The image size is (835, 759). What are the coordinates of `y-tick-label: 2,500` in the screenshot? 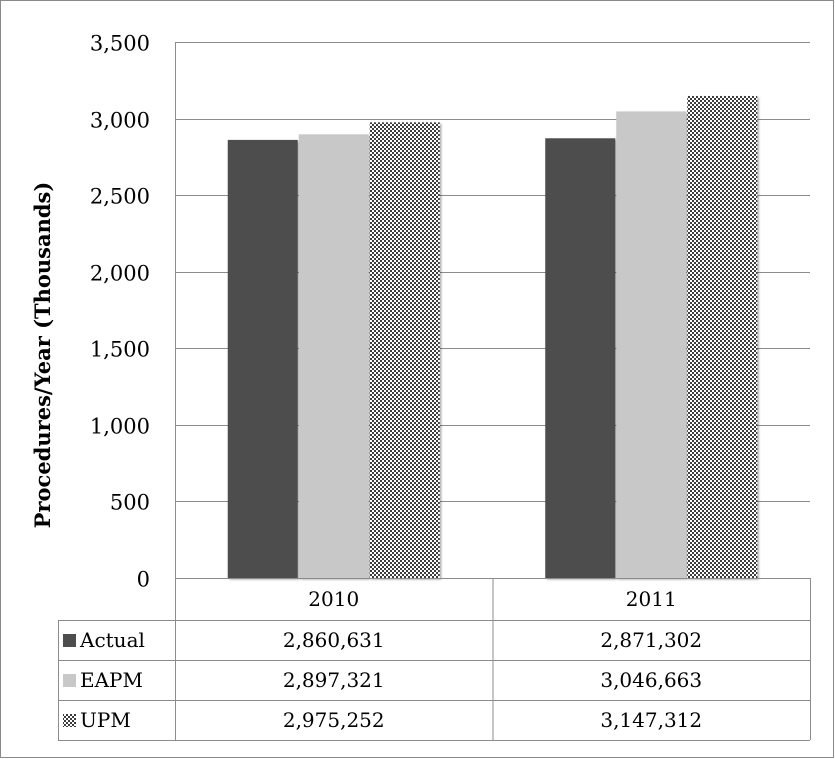 It's located at (120, 197).